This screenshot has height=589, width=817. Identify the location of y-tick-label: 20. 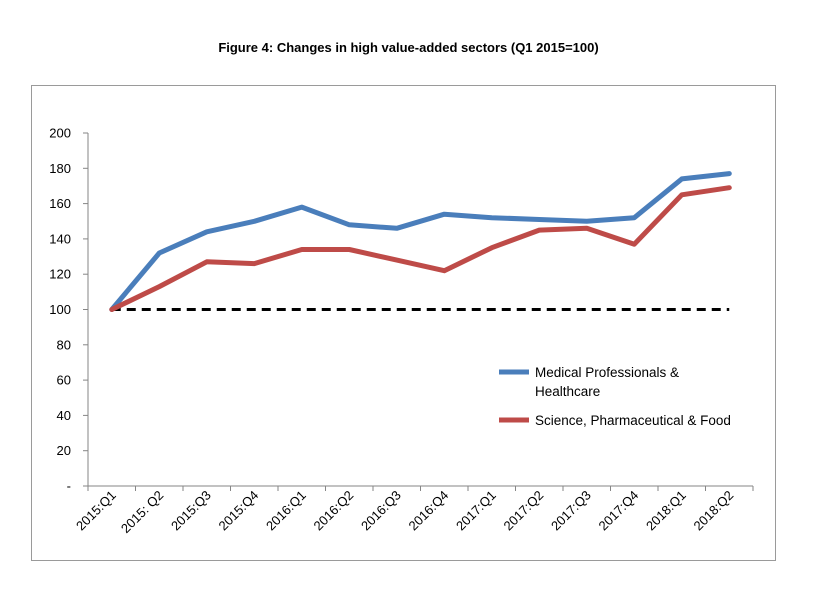
(64, 450).